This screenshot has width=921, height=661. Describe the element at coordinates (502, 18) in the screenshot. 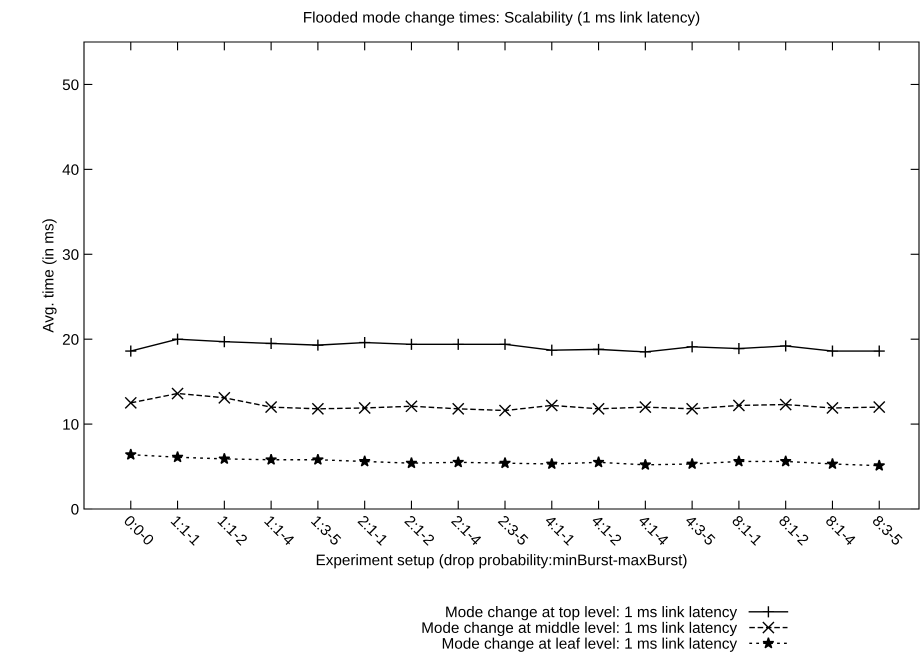

I see `chart-title: Flooded mode change times: Scalability (1 ms link latency)` at that location.